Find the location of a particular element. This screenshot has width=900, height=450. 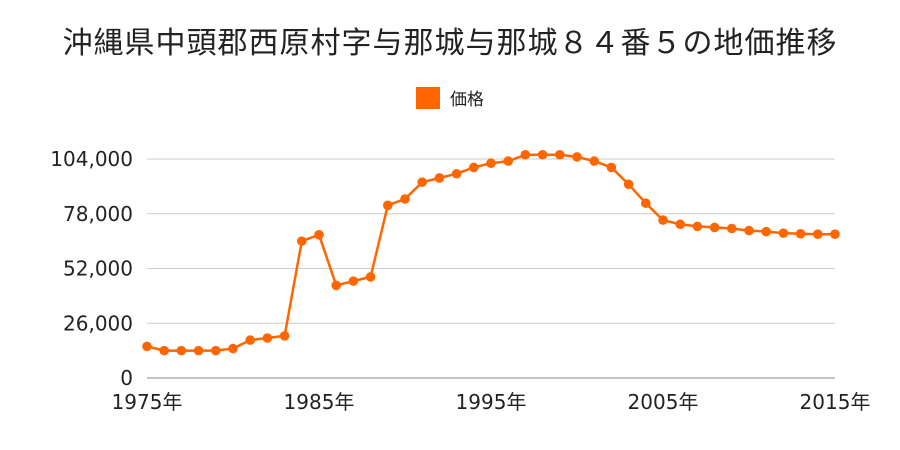

chart-legend: 価格 is located at coordinates (450, 97).